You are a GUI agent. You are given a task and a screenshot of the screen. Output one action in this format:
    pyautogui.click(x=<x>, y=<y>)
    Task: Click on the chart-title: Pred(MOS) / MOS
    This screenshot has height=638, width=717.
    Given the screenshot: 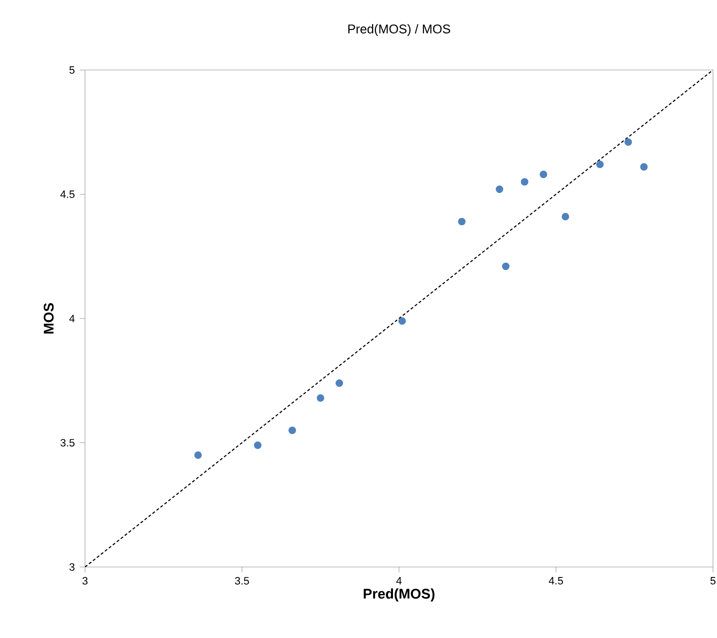 What is the action you would take?
    pyautogui.click(x=399, y=30)
    